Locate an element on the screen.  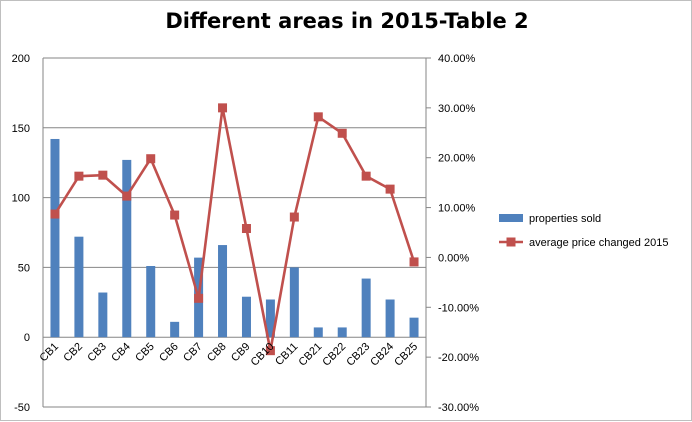
legend-swatch-bars is located at coordinates (511, 218).